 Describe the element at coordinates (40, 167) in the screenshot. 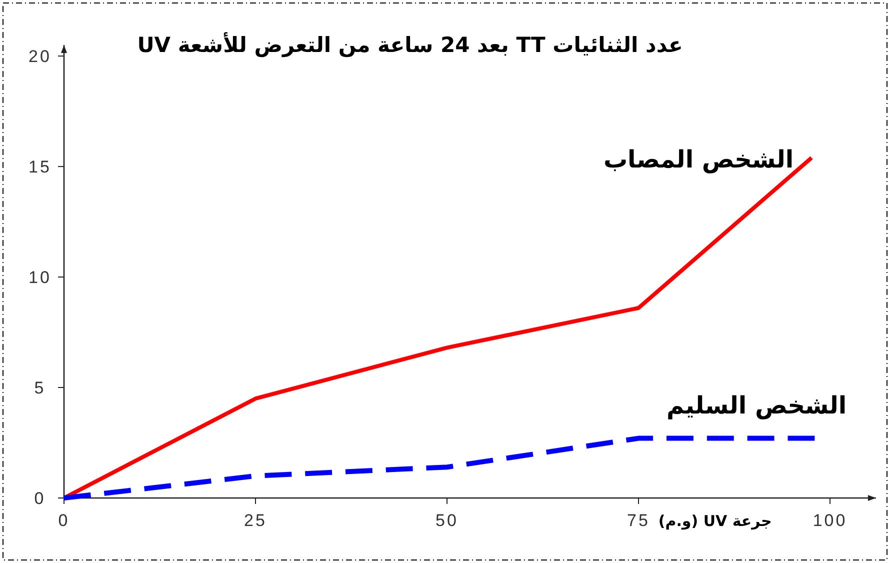

I see `y-tick-label: 15` at that location.